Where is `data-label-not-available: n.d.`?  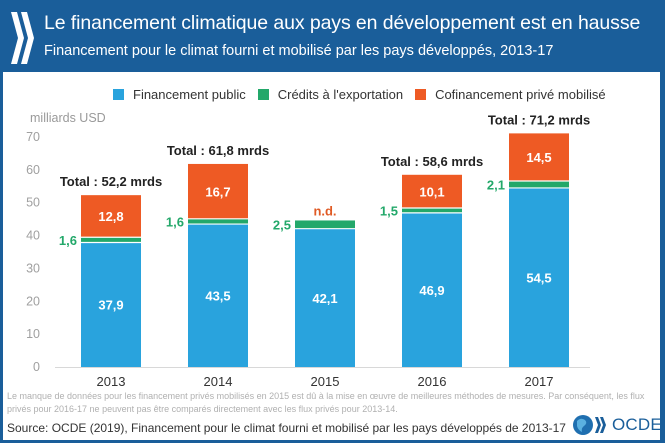 data-label-not-available: n.d. is located at coordinates (324, 210).